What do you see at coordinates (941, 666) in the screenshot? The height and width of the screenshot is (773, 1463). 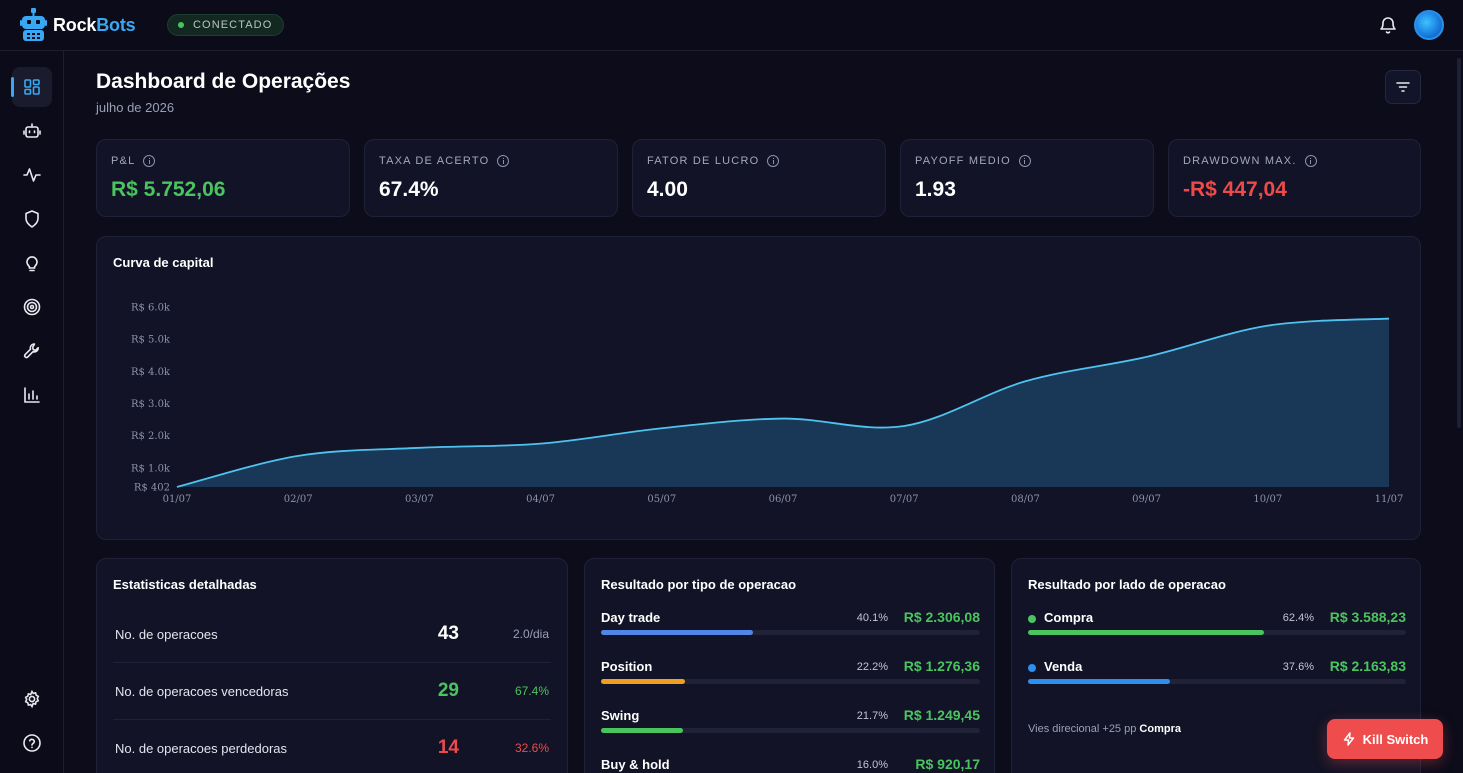 I see `type-value: R$ 1.276,36` at bounding box center [941, 666].